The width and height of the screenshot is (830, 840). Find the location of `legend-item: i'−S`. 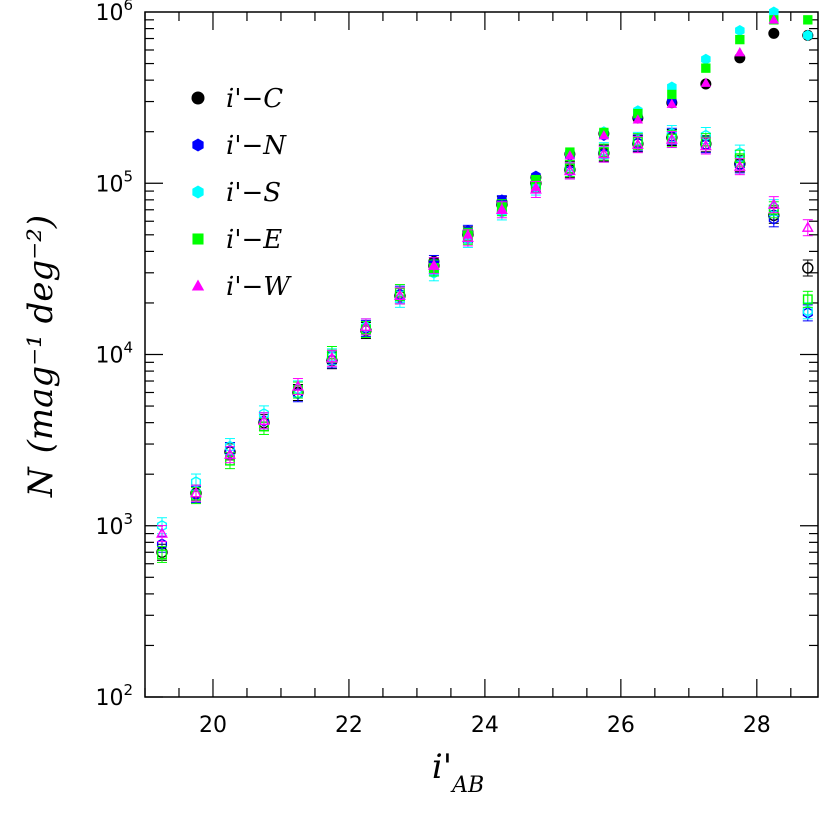

legend-item: i'−S is located at coordinates (236, 193).